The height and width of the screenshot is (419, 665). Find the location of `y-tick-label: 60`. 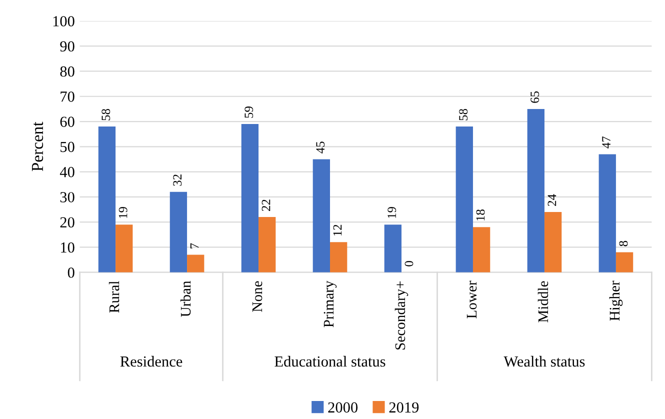

y-tick-label: 60 is located at coordinates (67, 121).